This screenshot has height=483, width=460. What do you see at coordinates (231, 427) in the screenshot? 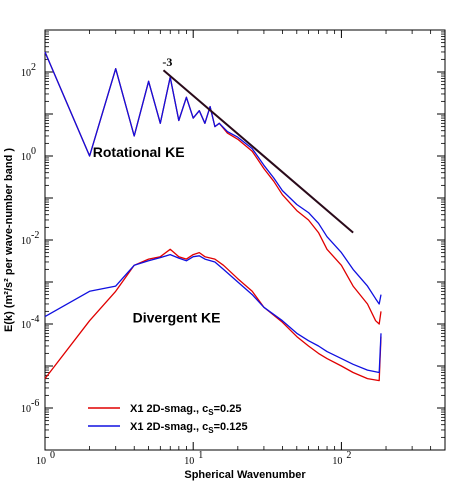
I see `legend-label-suffix: =0.125` at bounding box center [231, 427].